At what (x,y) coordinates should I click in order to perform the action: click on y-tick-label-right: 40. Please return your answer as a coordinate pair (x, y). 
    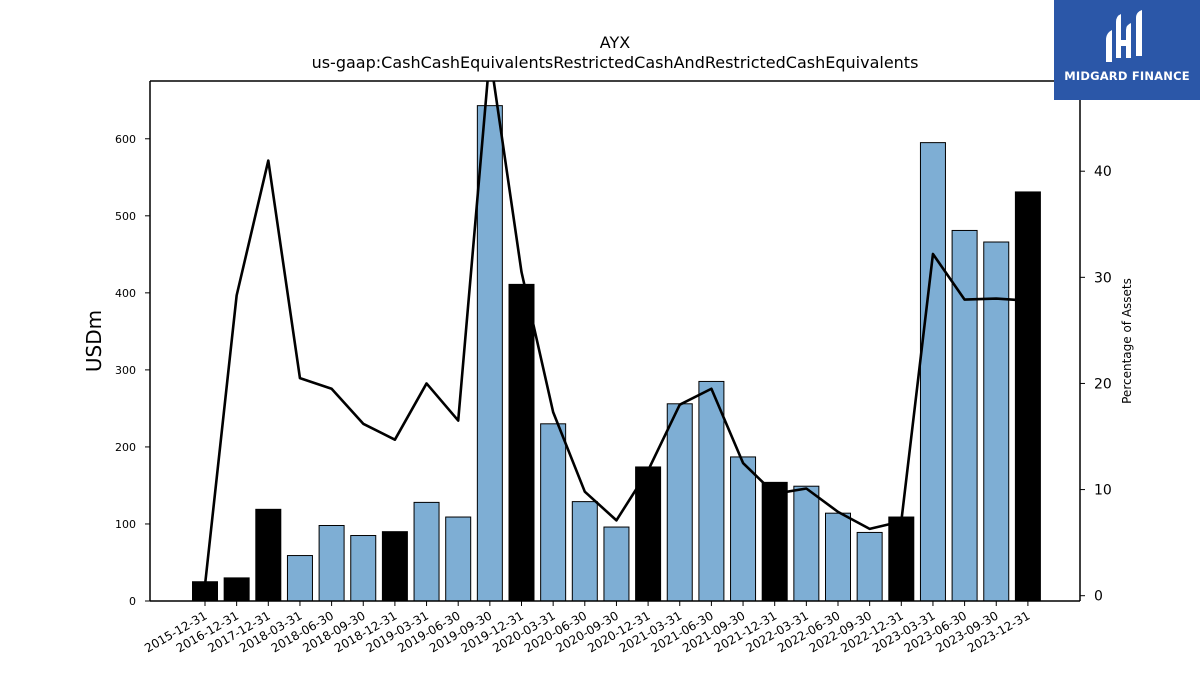
    Looking at the image, I should click on (1103, 172).